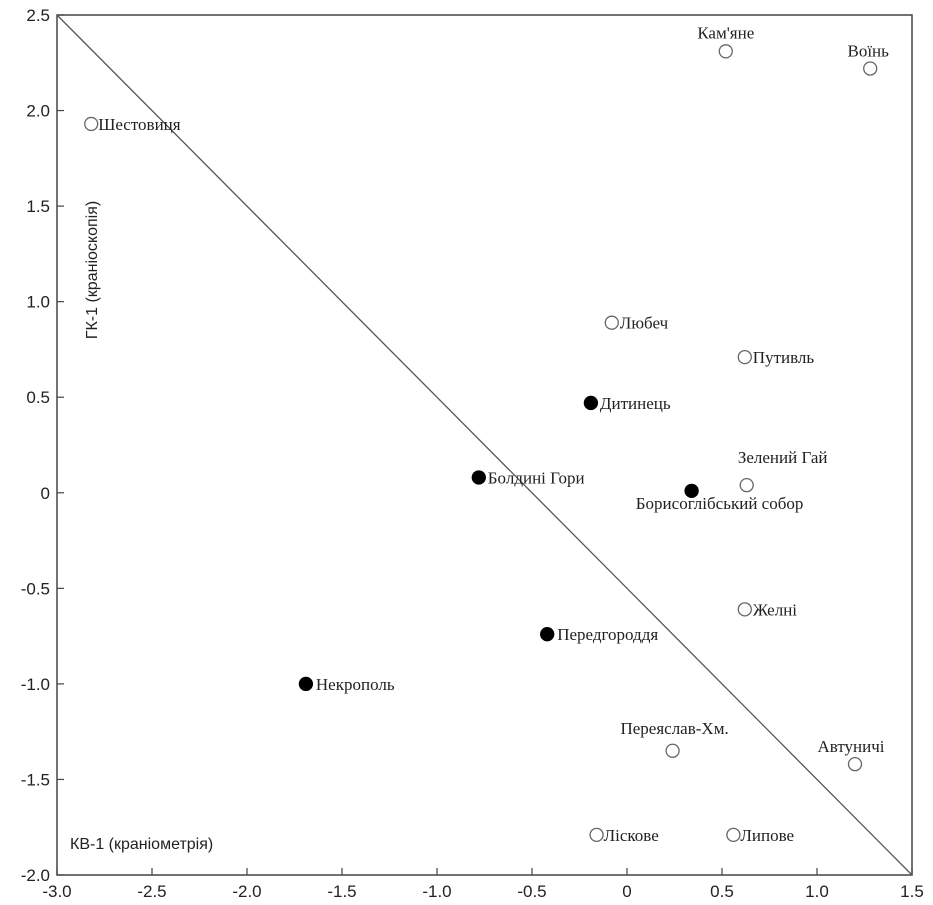 The image size is (933, 905). What do you see at coordinates (725, 32) in the screenshot?
I see `point-label: Кам'яне` at bounding box center [725, 32].